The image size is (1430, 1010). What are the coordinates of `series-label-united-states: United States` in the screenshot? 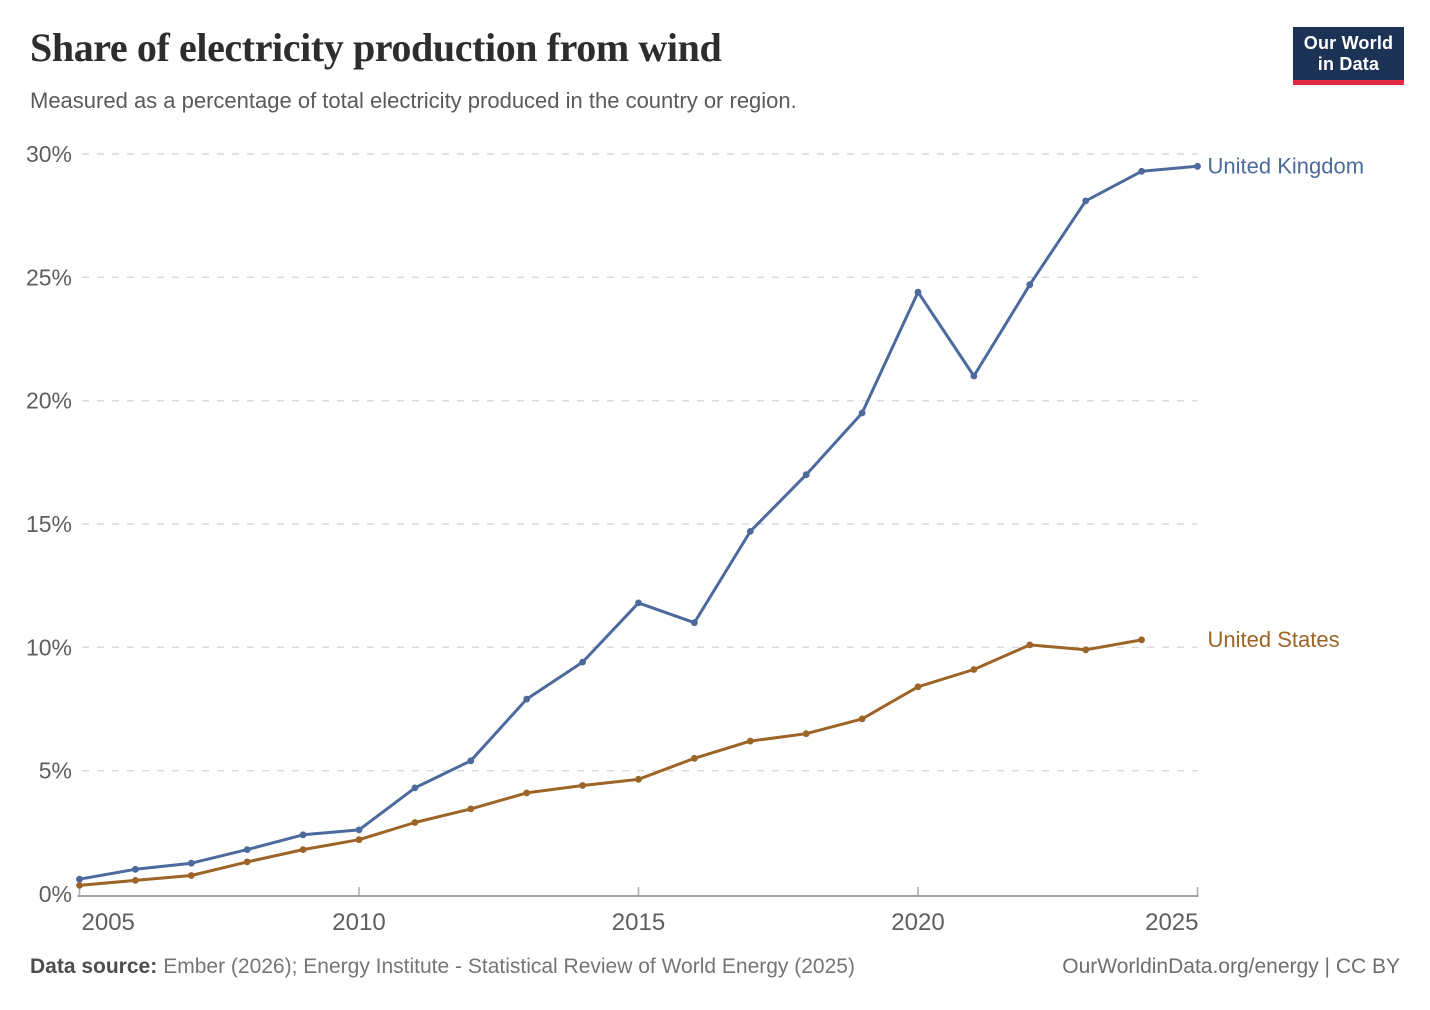 It's located at (1274, 639).